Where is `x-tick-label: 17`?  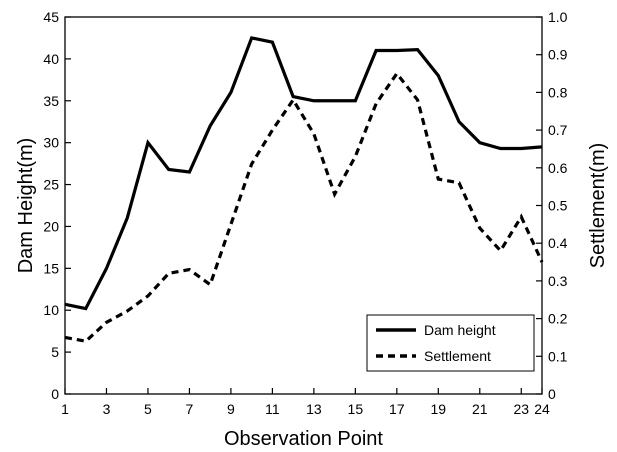
x-tick-label: 17 is located at coordinates (397, 409).